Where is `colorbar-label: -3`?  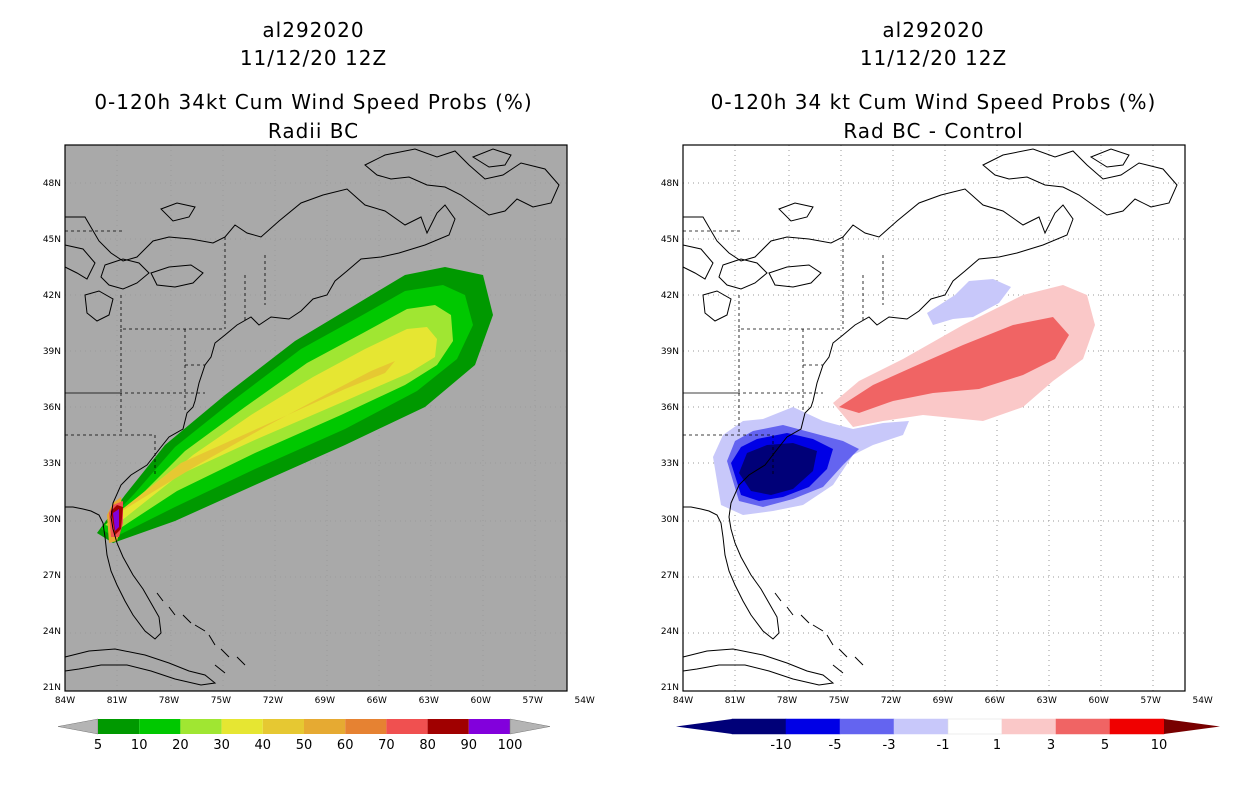 colorbar-label: -3 is located at coordinates (889, 745).